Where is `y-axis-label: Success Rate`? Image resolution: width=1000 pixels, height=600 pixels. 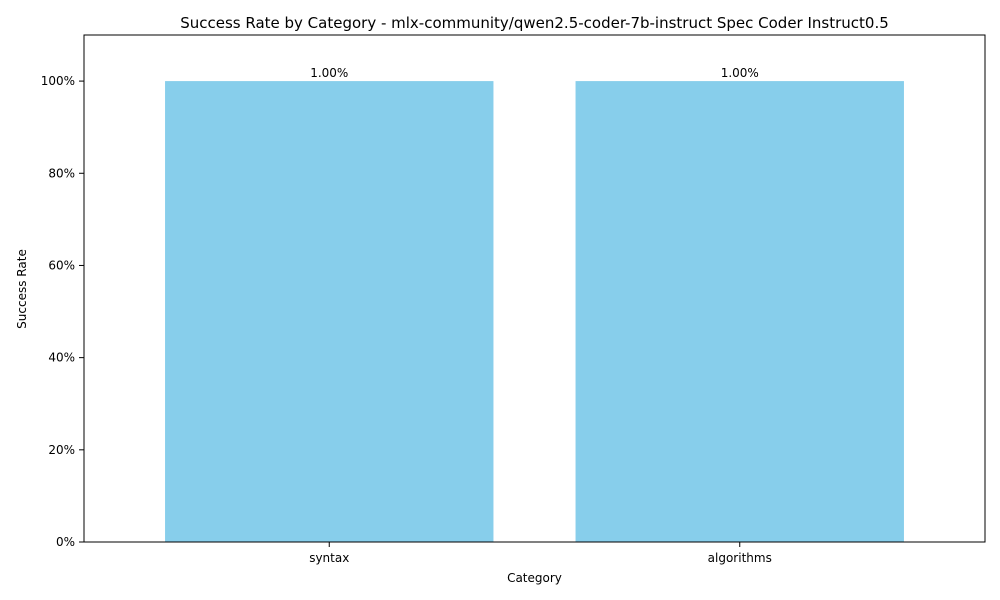
y-axis-label: Success Rate is located at coordinates (22, 289).